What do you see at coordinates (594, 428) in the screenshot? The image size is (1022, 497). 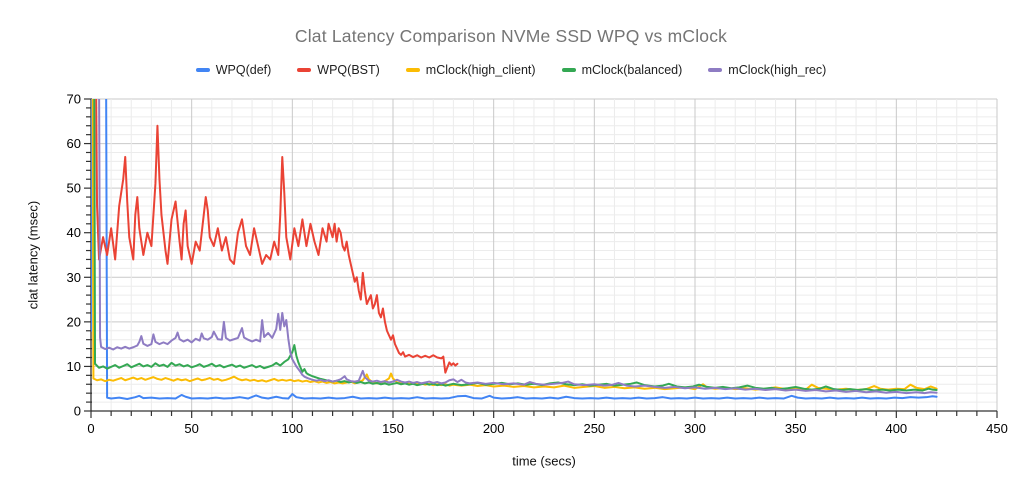 I see `svg-text: 250` at bounding box center [594, 428].